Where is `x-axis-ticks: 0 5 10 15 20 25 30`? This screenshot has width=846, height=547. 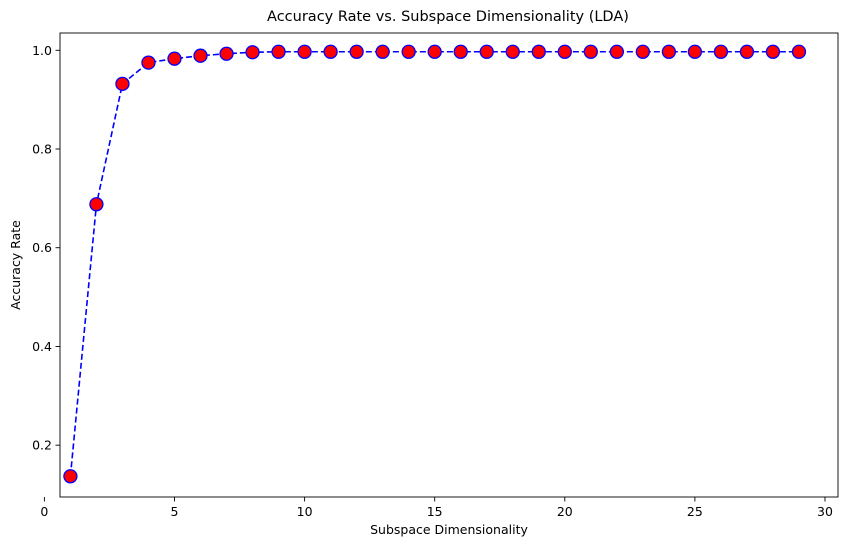 x-axis-ticks: 0 5 10 15 20 25 30 is located at coordinates (436, 508).